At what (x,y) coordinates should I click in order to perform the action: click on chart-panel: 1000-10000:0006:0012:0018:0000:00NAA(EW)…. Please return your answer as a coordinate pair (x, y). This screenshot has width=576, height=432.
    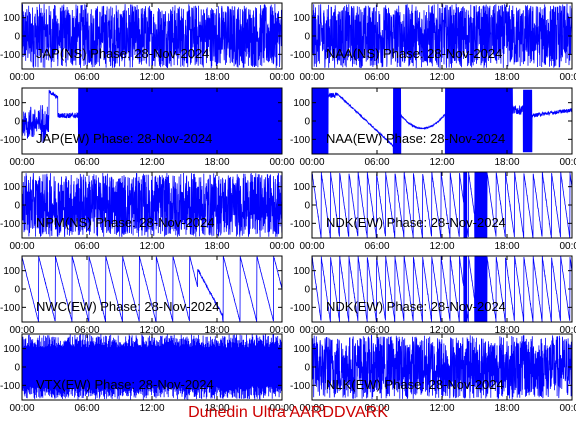
    Looking at the image, I should click on (433, 127).